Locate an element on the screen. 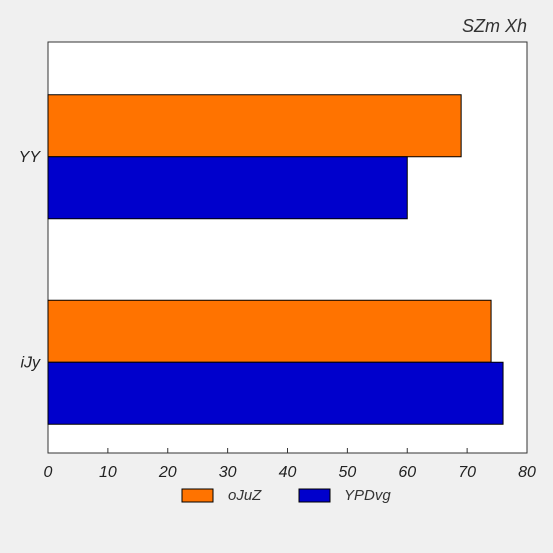 The image size is (553, 553). chart-title: SZm Xh is located at coordinates (494, 26).